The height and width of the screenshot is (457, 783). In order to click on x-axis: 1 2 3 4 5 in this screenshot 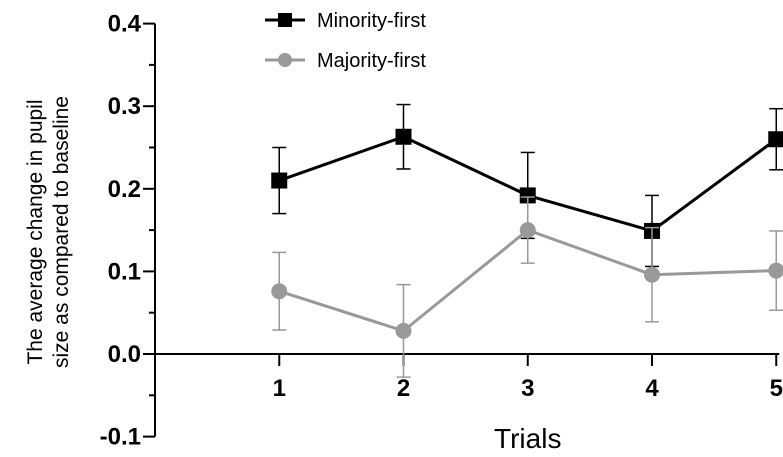, I will do `click(469, 377)`.